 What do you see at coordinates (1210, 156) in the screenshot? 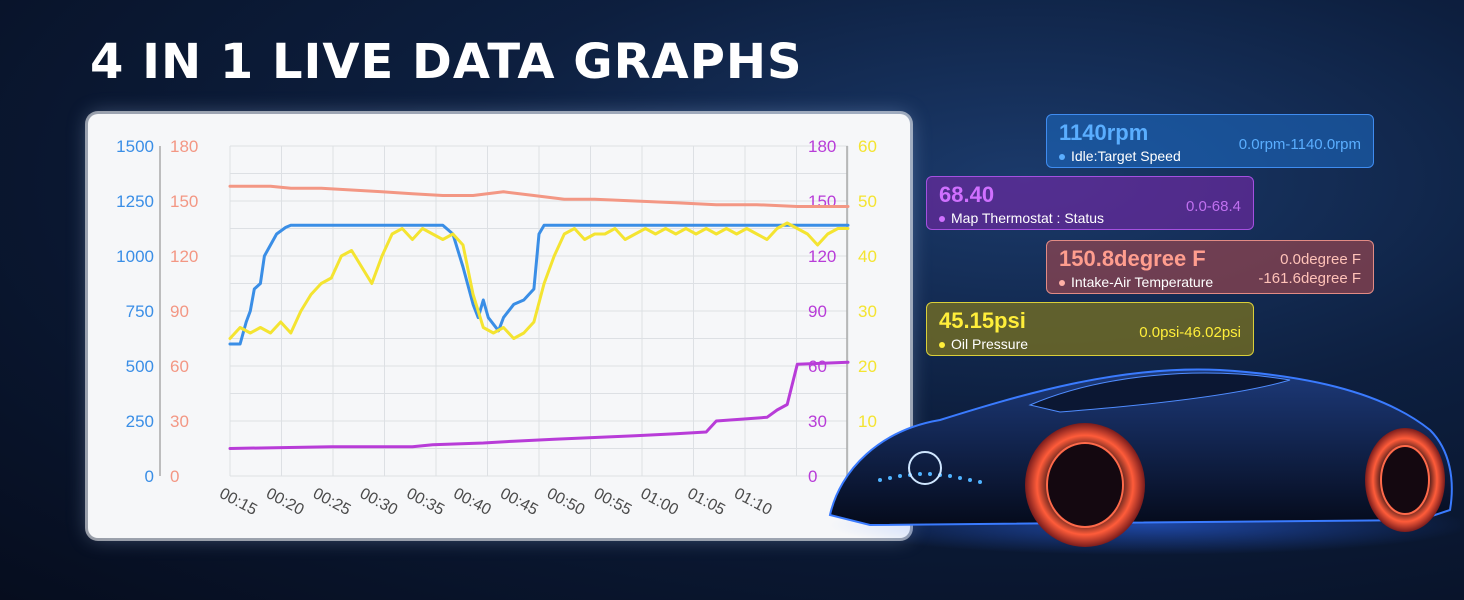
I see `card-label: Idle:Target Speed` at bounding box center [1210, 156].